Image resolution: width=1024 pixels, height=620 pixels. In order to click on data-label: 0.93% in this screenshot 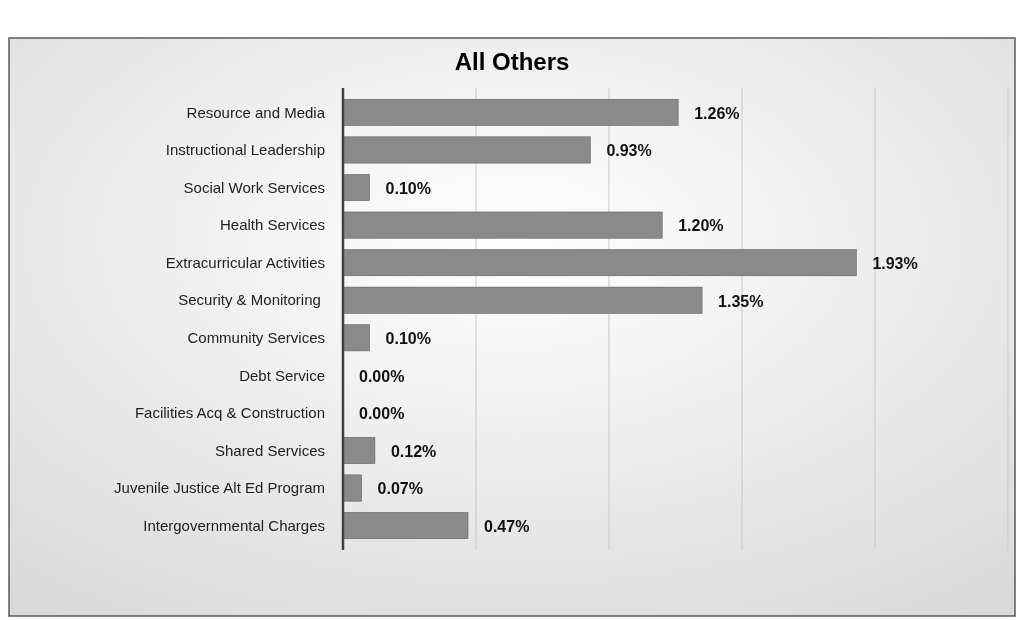, I will do `click(629, 151)`.